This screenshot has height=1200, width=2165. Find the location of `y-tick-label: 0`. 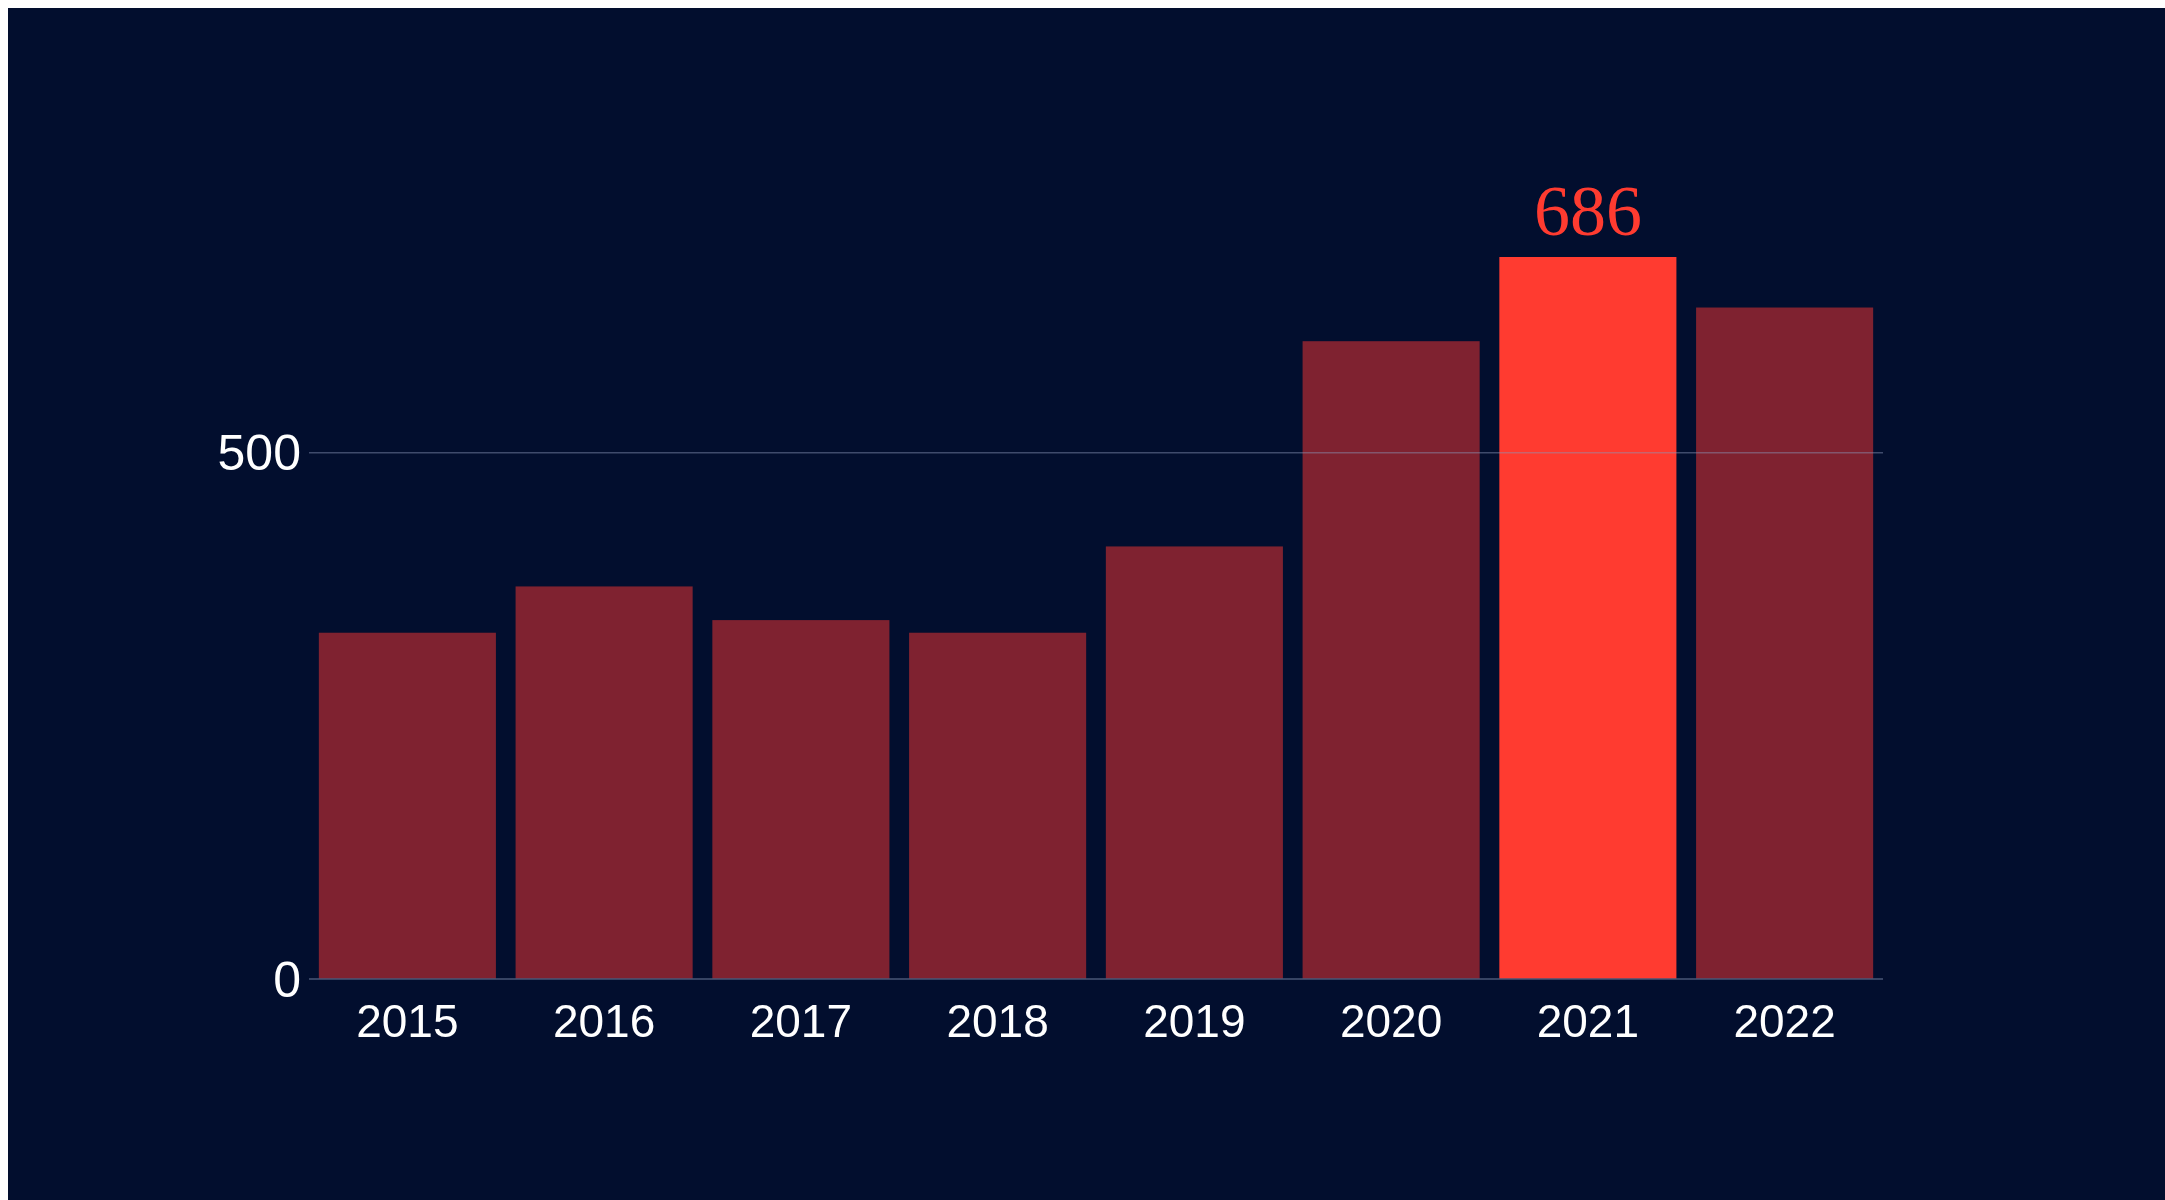

y-tick-label: 0 is located at coordinates (287, 979).